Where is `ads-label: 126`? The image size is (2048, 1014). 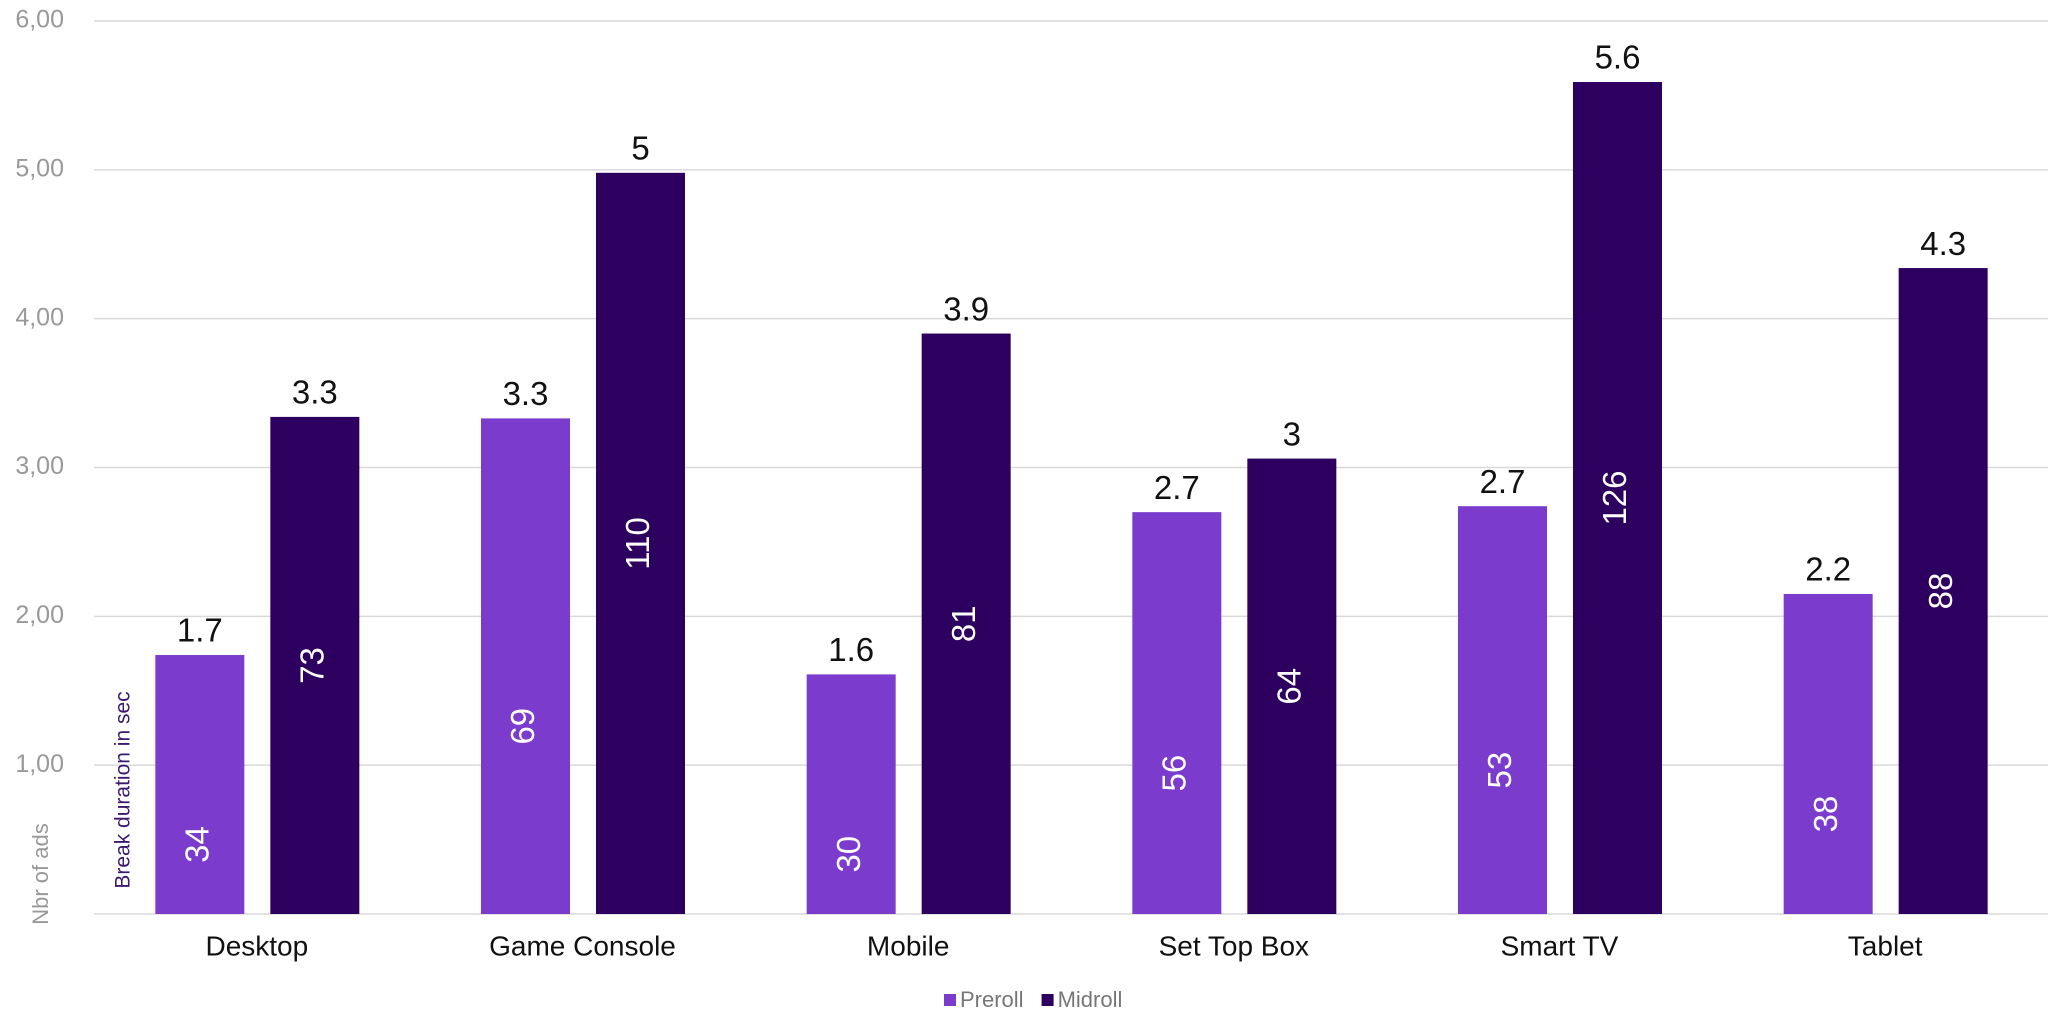 ads-label: 126 is located at coordinates (1614, 497).